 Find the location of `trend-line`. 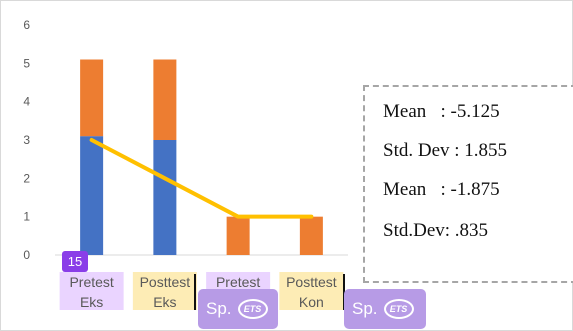

trend-line is located at coordinates (201, 178).